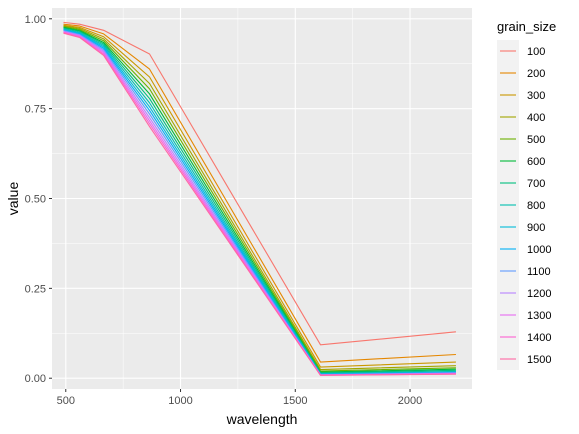 The width and height of the screenshot is (579, 434). Describe the element at coordinates (536, 184) in the screenshot. I see `legend-label-700: 700` at that location.